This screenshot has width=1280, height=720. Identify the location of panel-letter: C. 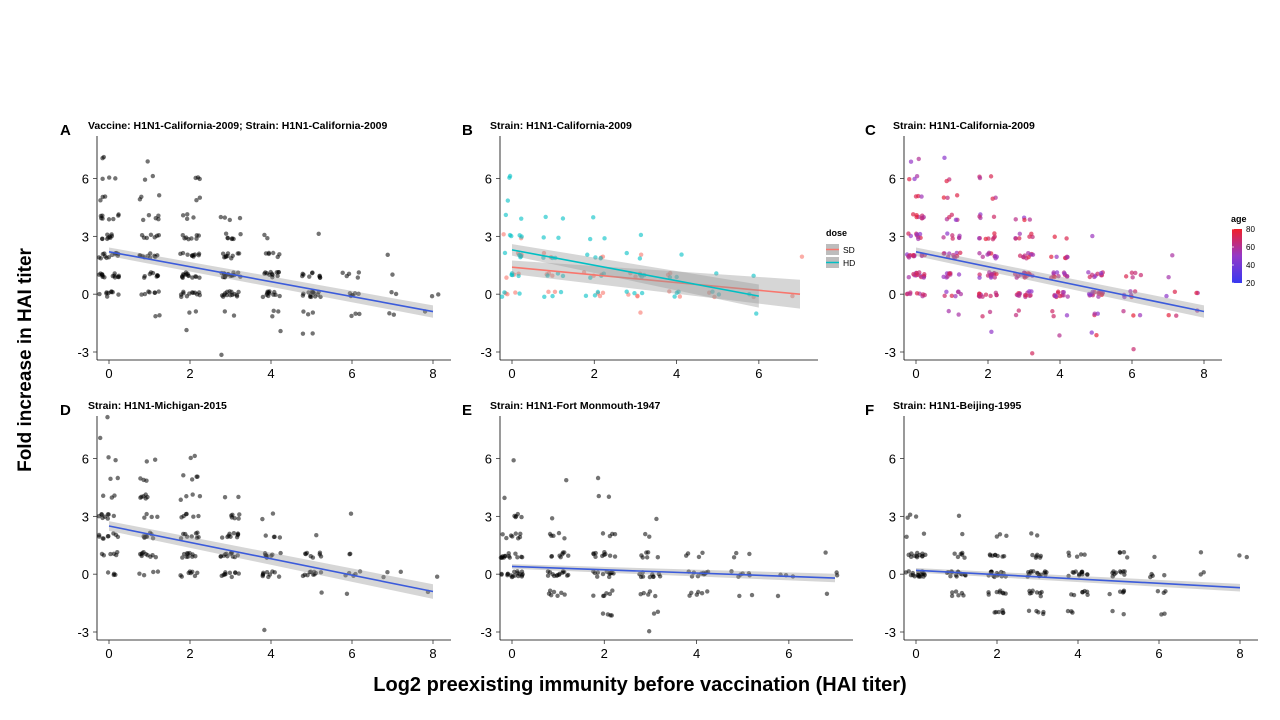
(870, 130).